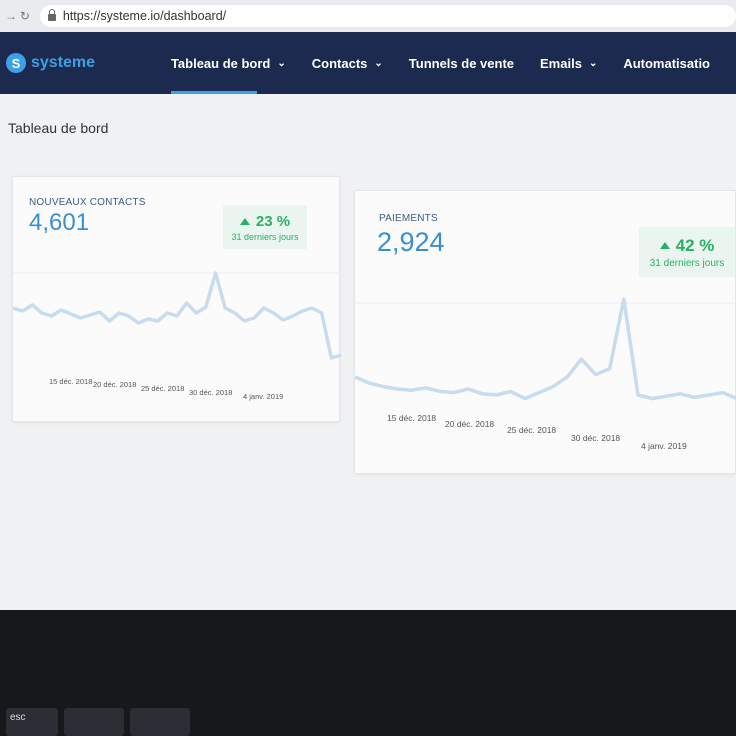 The image size is (736, 736). I want to click on arrow-right-icon: →, so click(10, 16).